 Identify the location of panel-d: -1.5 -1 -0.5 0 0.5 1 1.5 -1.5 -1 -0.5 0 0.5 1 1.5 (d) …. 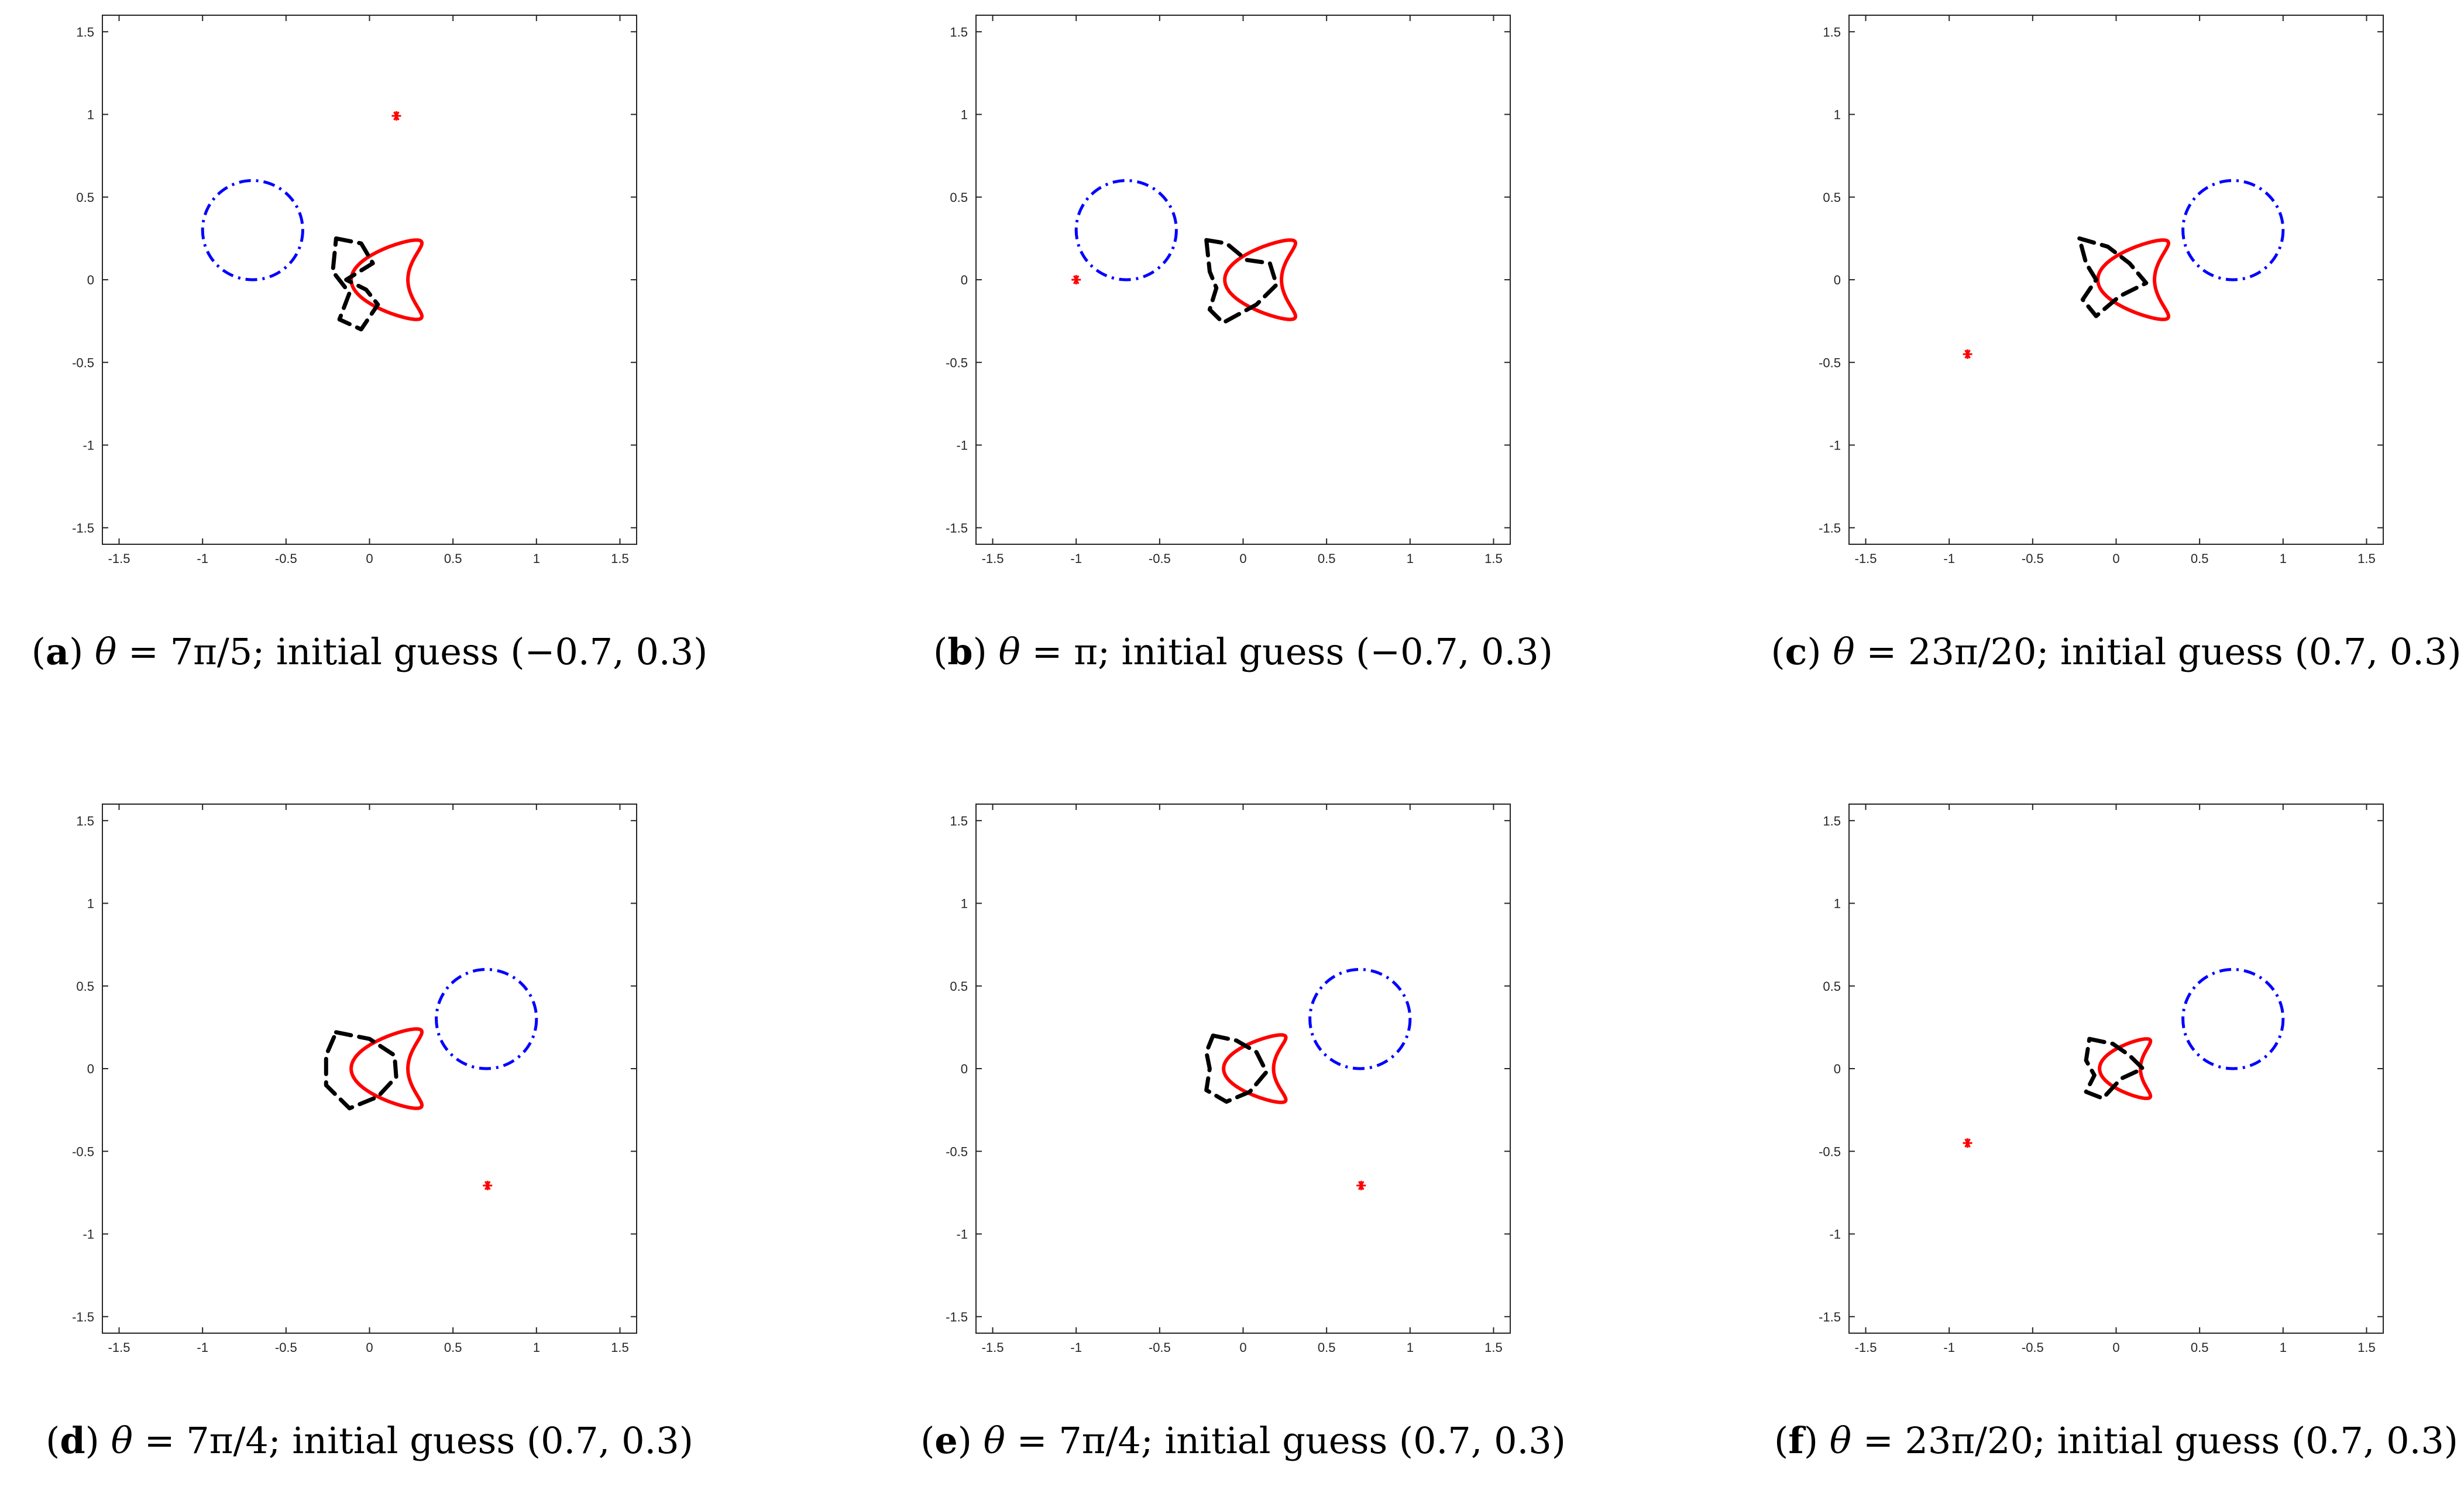
(369, 1133).